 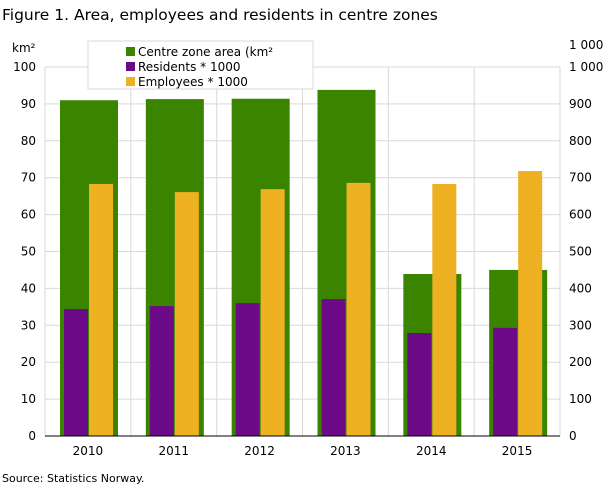 I want to click on y-tick-right: 800, so click(x=580, y=141).